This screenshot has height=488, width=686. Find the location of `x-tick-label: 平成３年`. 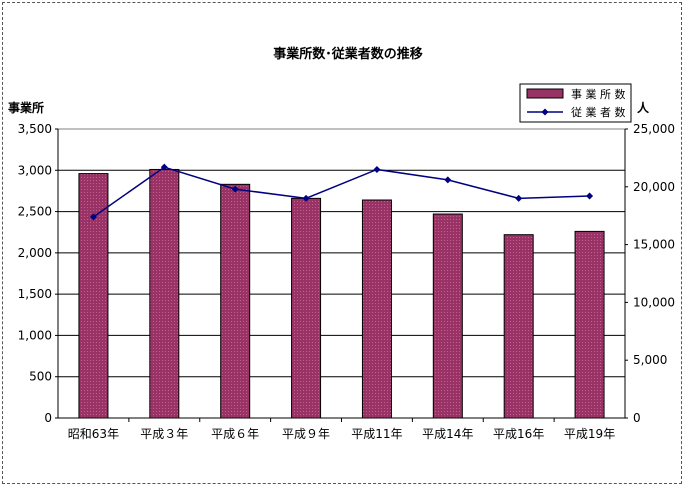

x-tick-label: 平成３年 is located at coordinates (164, 434).